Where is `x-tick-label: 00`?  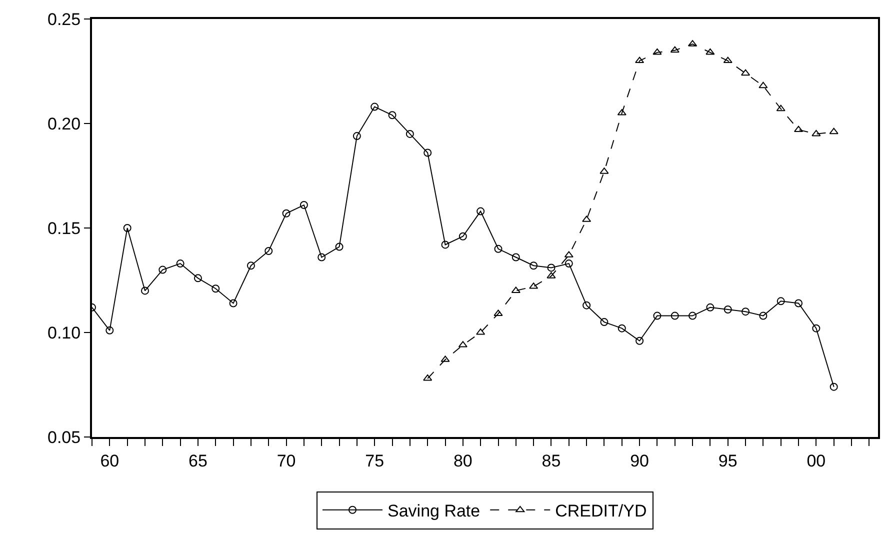 x-tick-label: 00 is located at coordinates (816, 460).